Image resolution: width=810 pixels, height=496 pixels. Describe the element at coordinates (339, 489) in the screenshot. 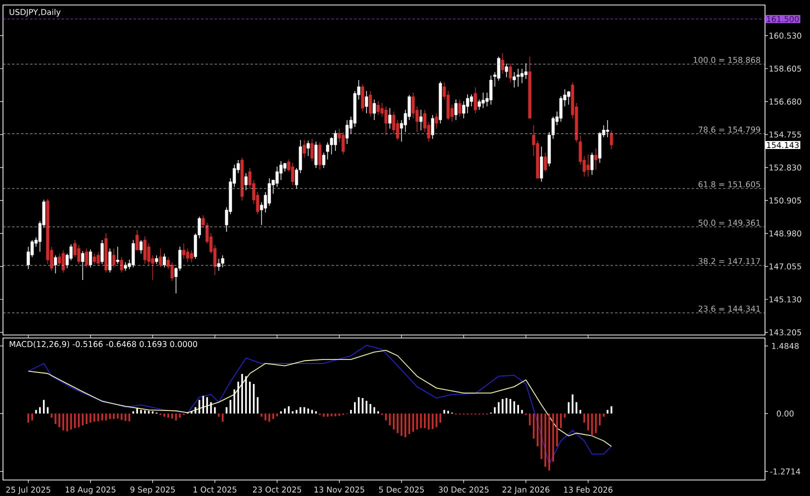

I see `x-tick-label: 13 Nov 2025` at that location.